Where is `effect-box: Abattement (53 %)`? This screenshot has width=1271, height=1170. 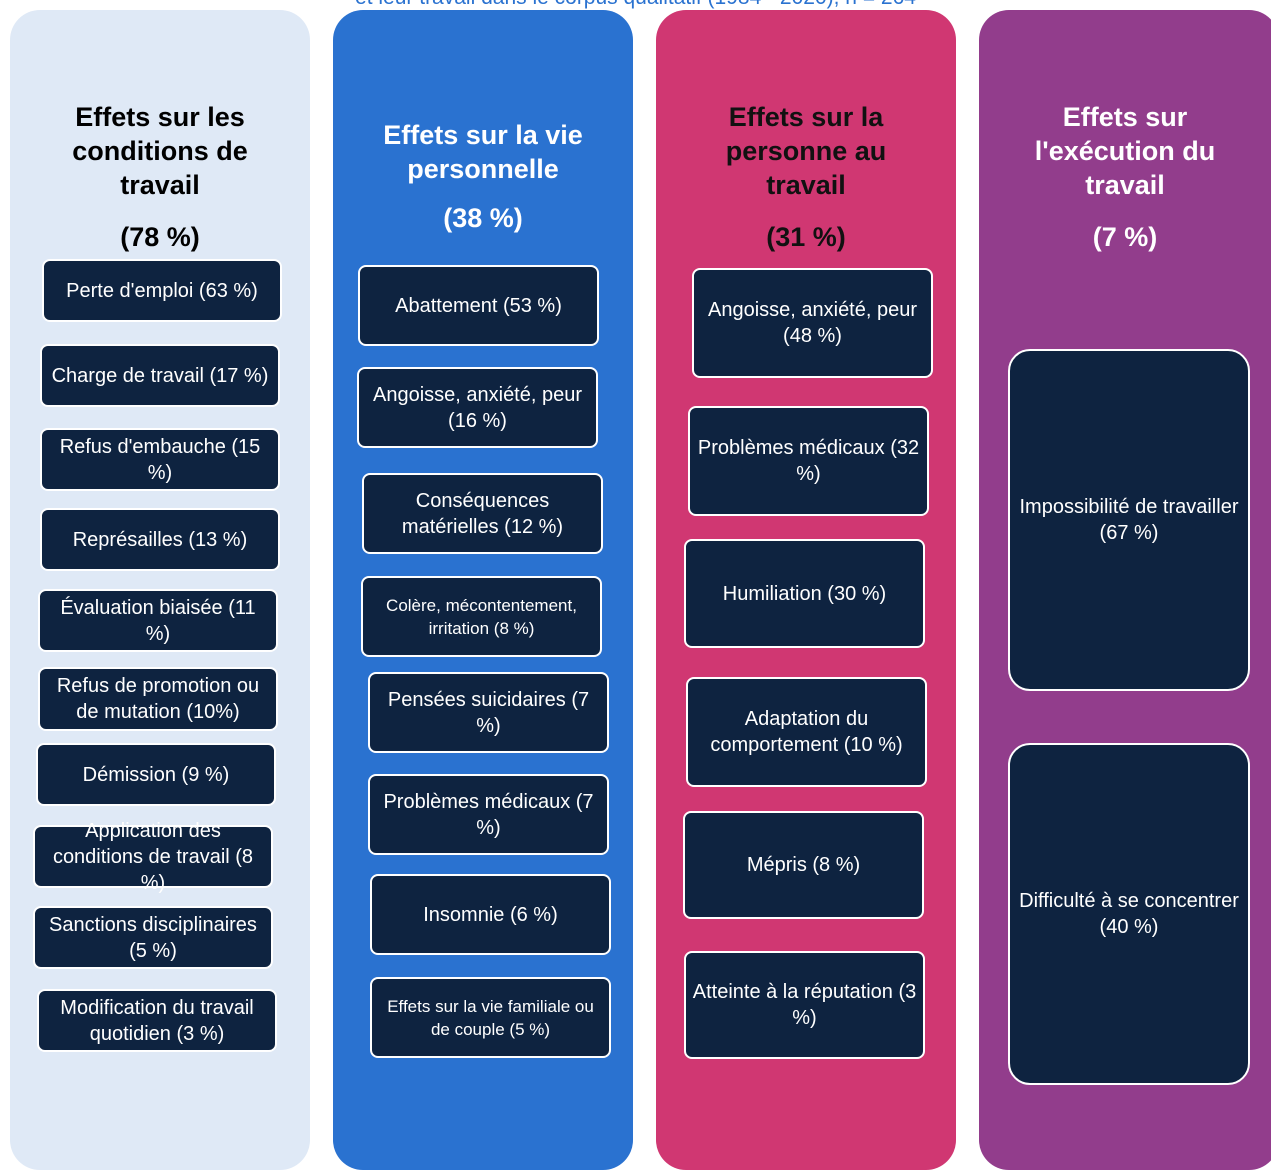 effect-box: Abattement (53 %) is located at coordinates (478, 305).